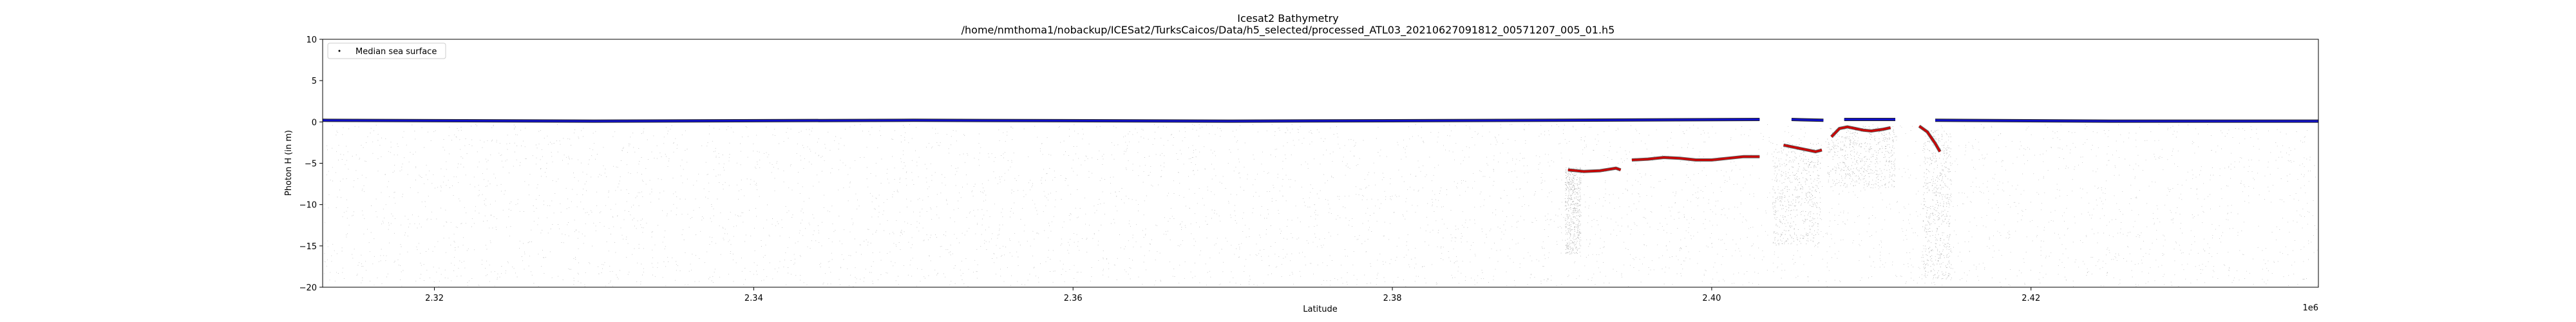 The width and height of the screenshot is (2576, 322). What do you see at coordinates (314, 81) in the screenshot?
I see `y-tick-label: 5` at bounding box center [314, 81].